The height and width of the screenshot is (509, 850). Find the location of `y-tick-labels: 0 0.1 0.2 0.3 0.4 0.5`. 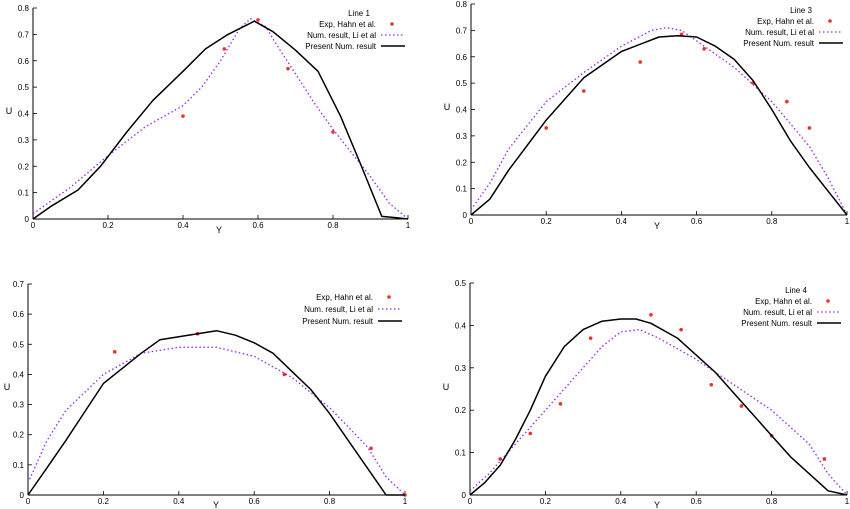

y-tick-labels: 0 0.1 0.2 0.3 0.4 0.5 is located at coordinates (461, 389).